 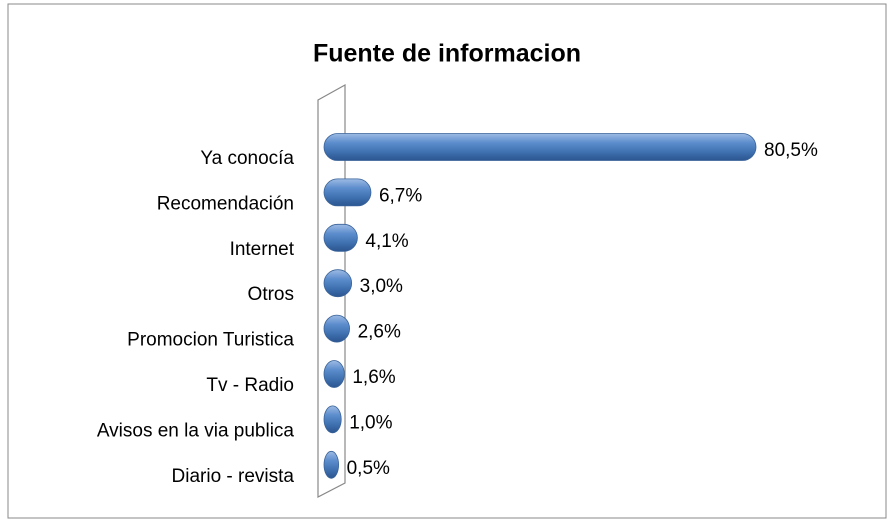 What do you see at coordinates (386, 241) in the screenshot?
I see `data-label: 4,1%` at bounding box center [386, 241].